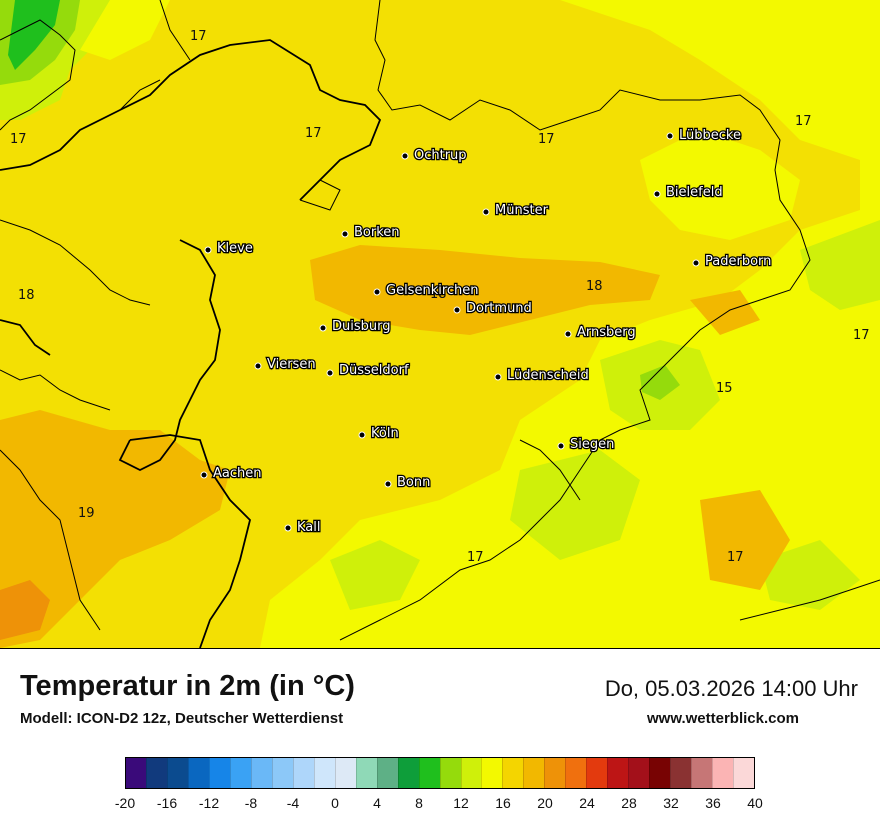  Describe the element at coordinates (660, 382) in the screenshot. I see `zone-13-core` at that location.